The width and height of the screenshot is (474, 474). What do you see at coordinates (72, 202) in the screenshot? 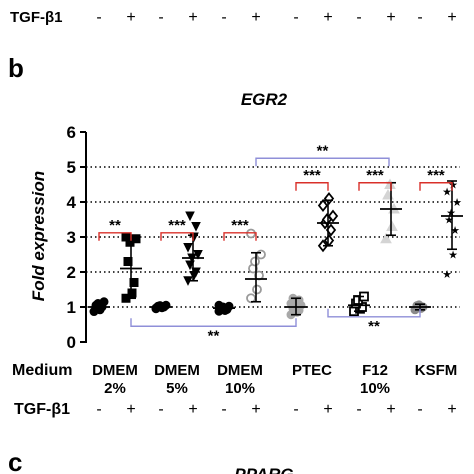
I see `y-tick-label: 4` at bounding box center [72, 202].